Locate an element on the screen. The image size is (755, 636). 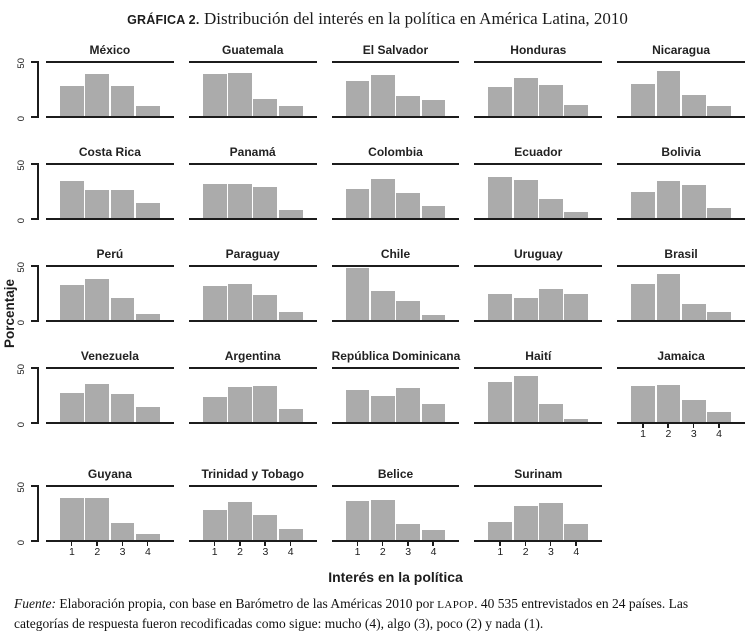
country-panel: Guyana 50 0 1 2 3 4 is located at coordinates (95, 512).